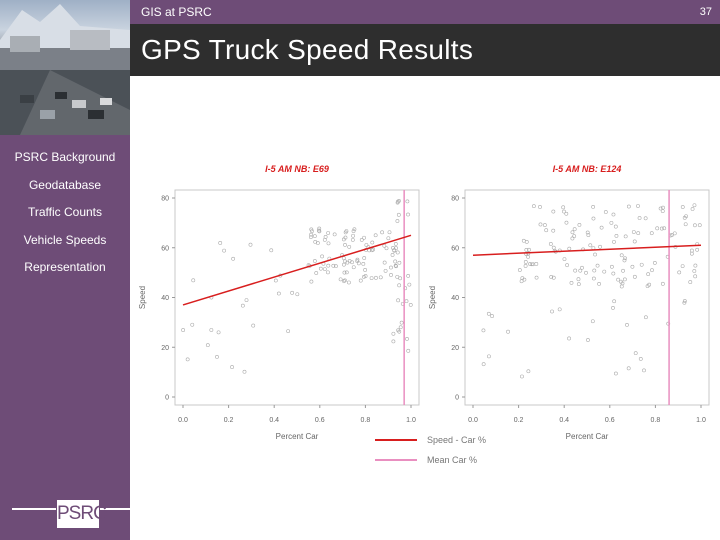 This screenshot has width=720, height=540. Describe the element at coordinates (65, 267) in the screenshot. I see `sidebar-item-representation: Representation` at that location.